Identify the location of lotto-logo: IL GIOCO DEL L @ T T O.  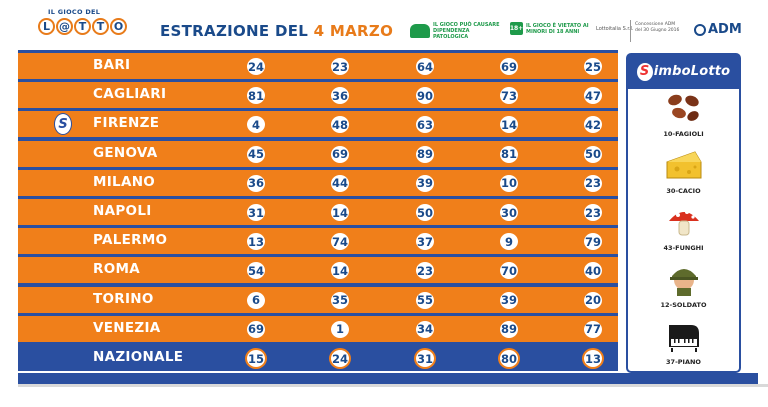
(88, 27).